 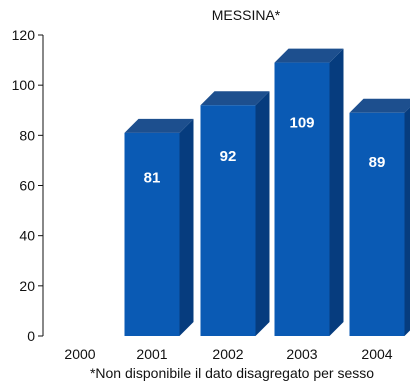 I want to click on y-tick-label: 80, so click(x=27, y=135).